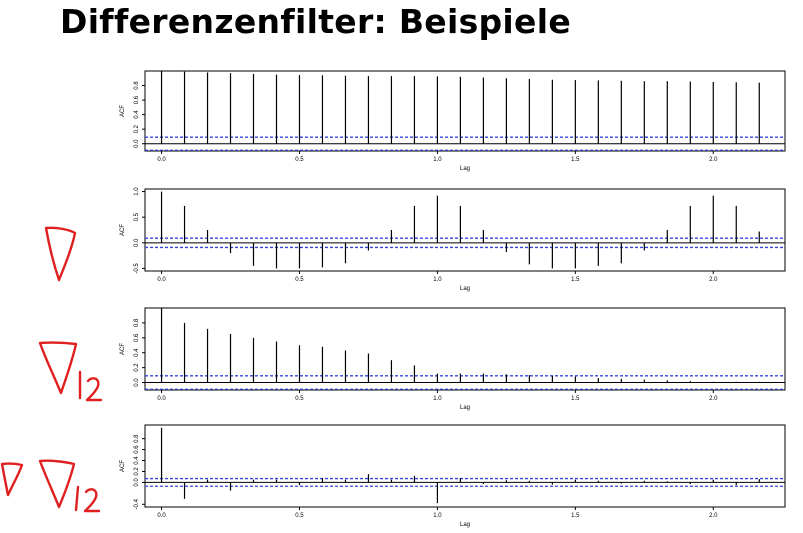  Describe the element at coordinates (137, 503) in the screenshot. I see `y-tick-label: -0.4` at that location.